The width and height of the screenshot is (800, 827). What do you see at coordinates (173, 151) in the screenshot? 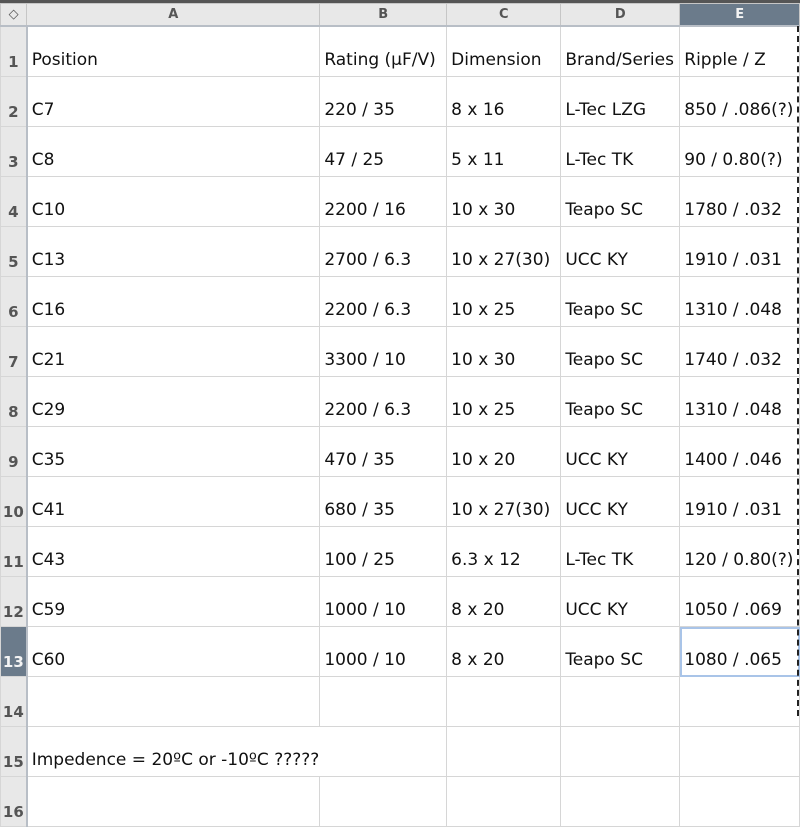
I see `cell-a3: C8` at bounding box center [173, 151].